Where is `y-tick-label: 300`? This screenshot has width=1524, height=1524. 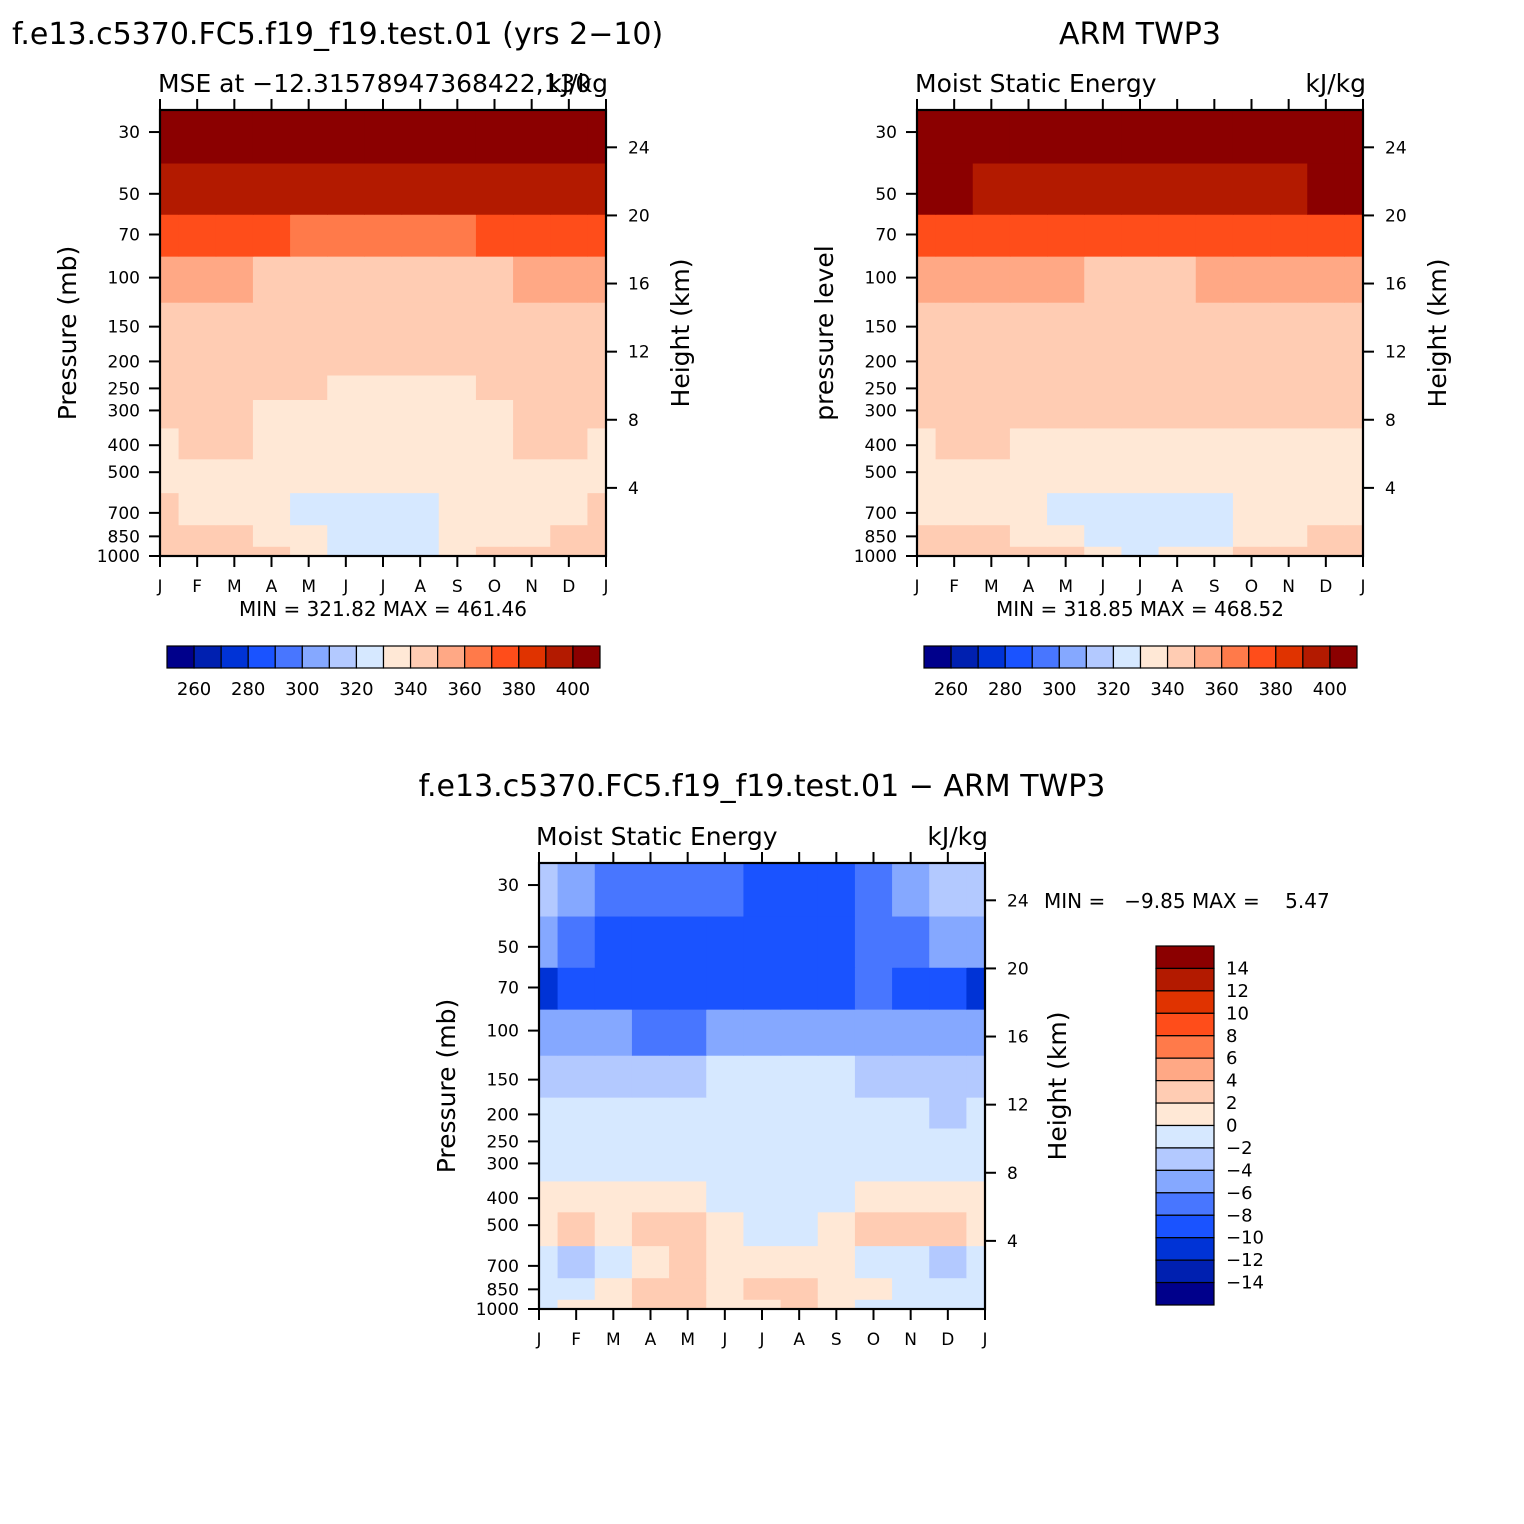 y-tick-label: 300 is located at coordinates (503, 1164).